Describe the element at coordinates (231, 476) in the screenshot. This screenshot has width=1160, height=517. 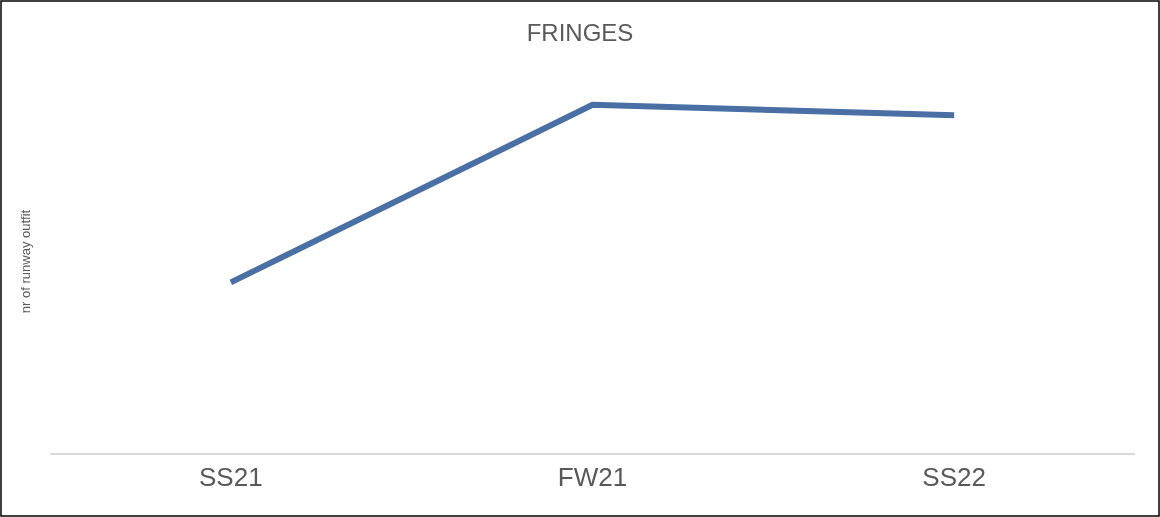
I see `x-tick-label: SS21` at that location.